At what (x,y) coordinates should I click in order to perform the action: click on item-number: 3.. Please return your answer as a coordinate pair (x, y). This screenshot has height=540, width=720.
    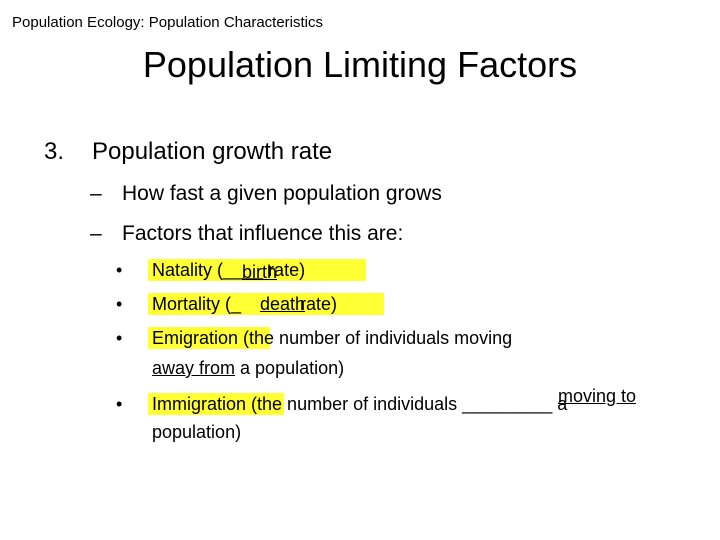
    Looking at the image, I should click on (54, 151).